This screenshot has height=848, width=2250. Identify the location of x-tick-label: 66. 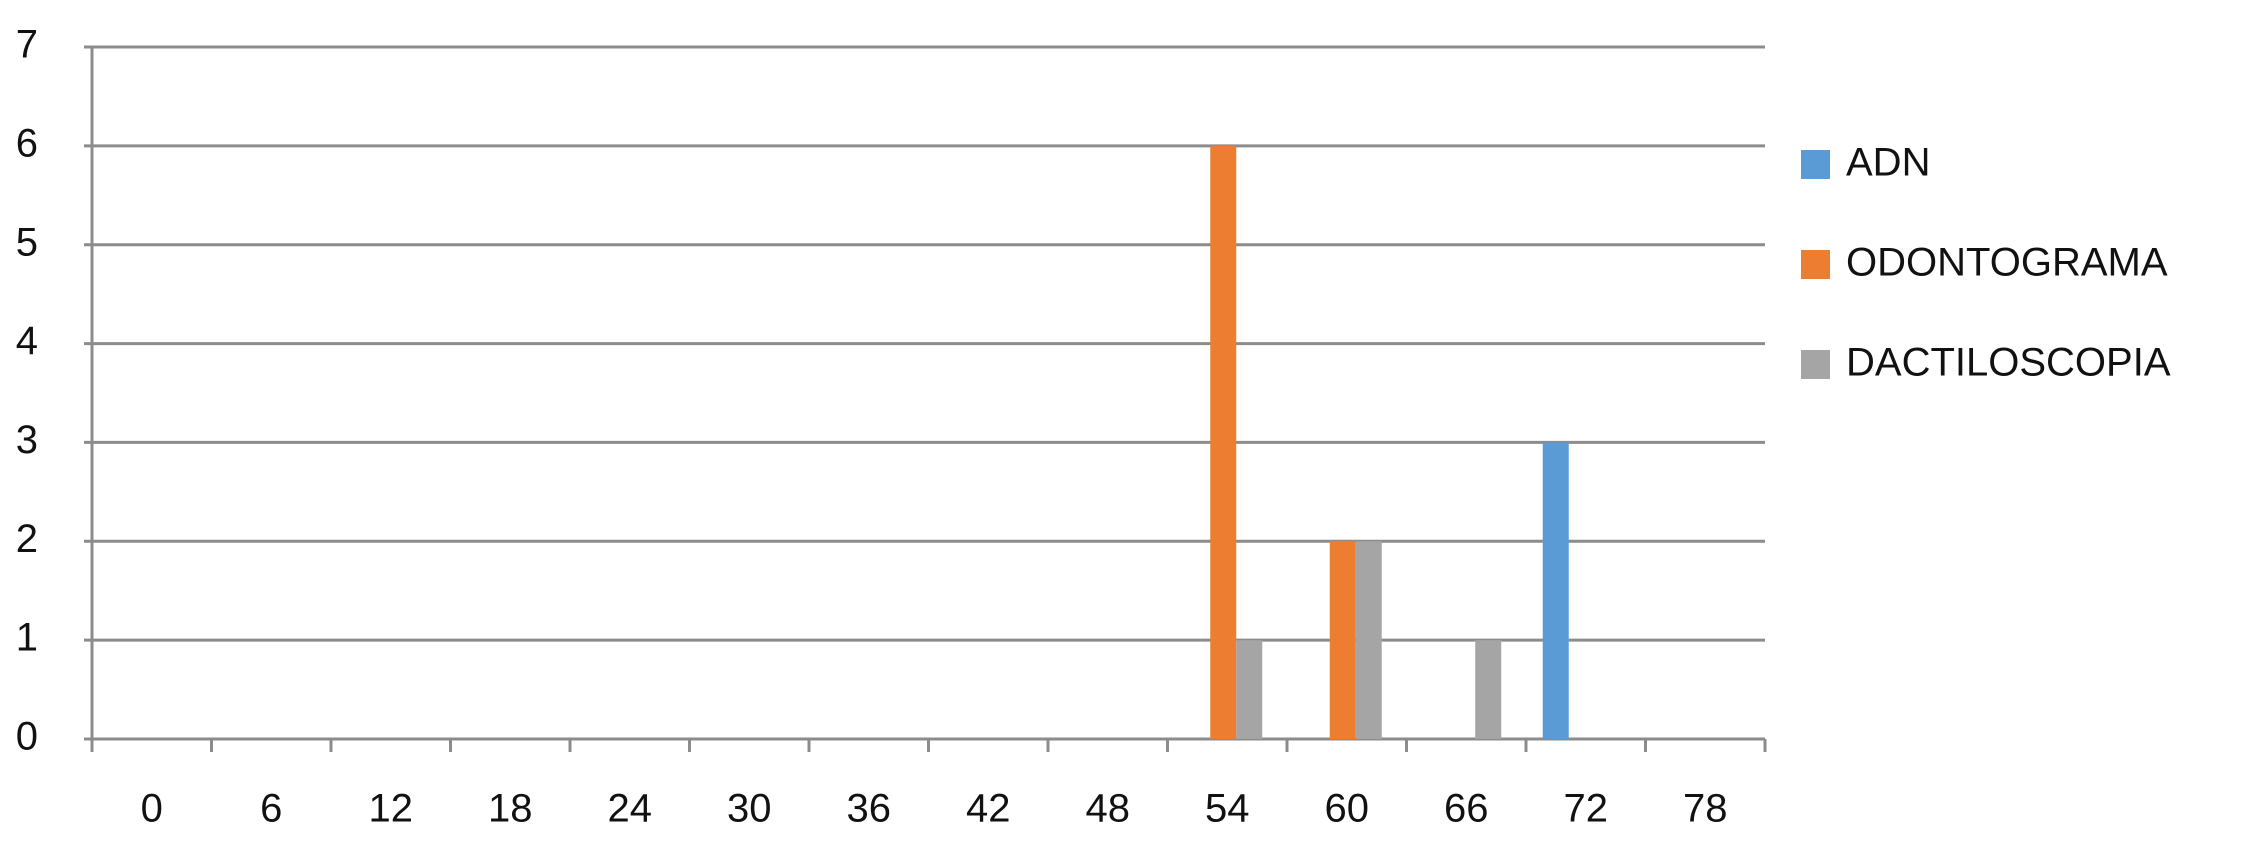
(1466, 809).